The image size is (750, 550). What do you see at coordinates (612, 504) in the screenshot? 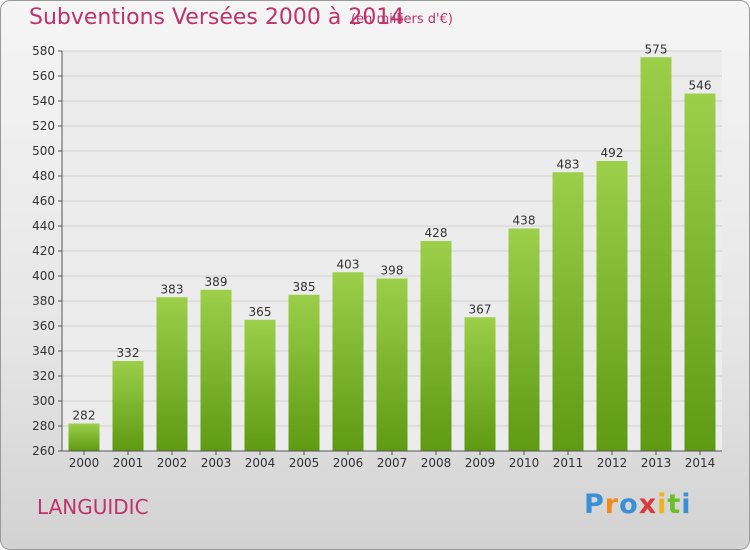
I see `logo-letter: r` at bounding box center [612, 504].